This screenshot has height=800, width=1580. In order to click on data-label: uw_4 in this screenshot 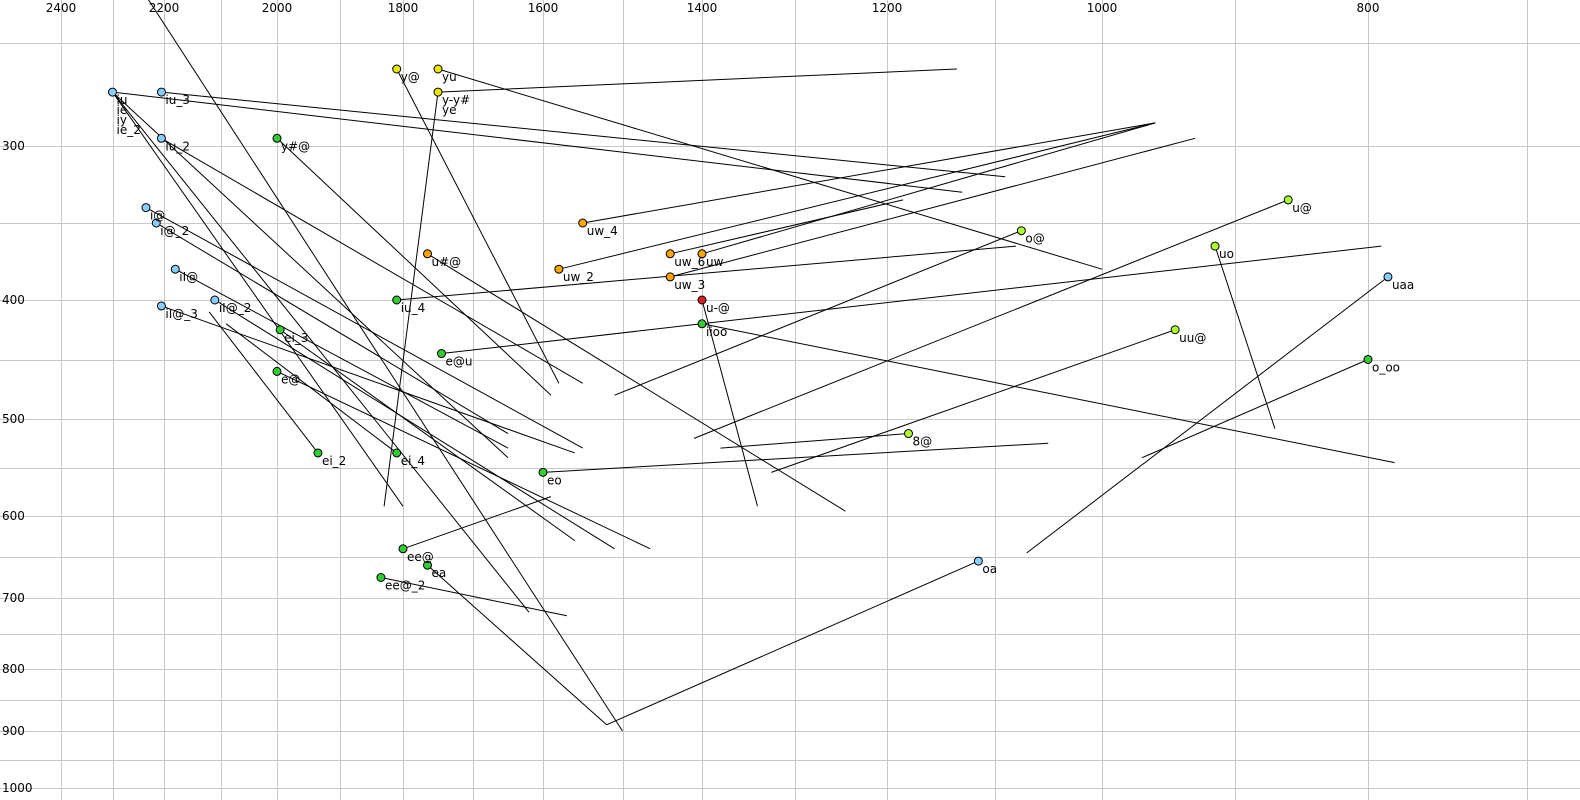, I will do `click(602, 231)`.